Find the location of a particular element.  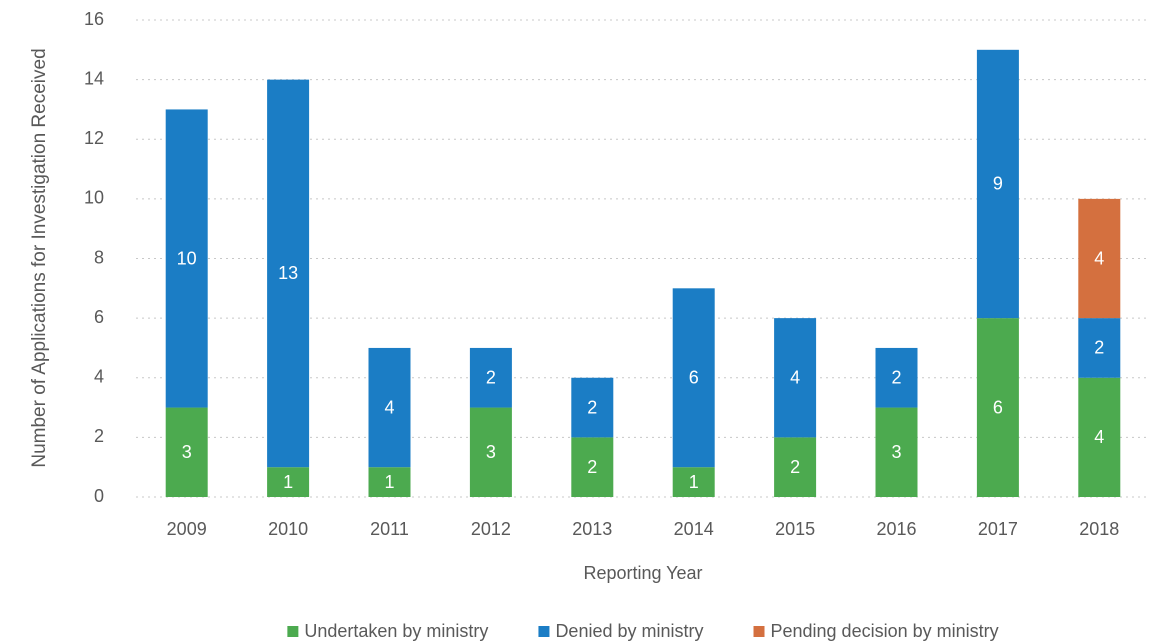

data-label: 13 is located at coordinates (288, 273).